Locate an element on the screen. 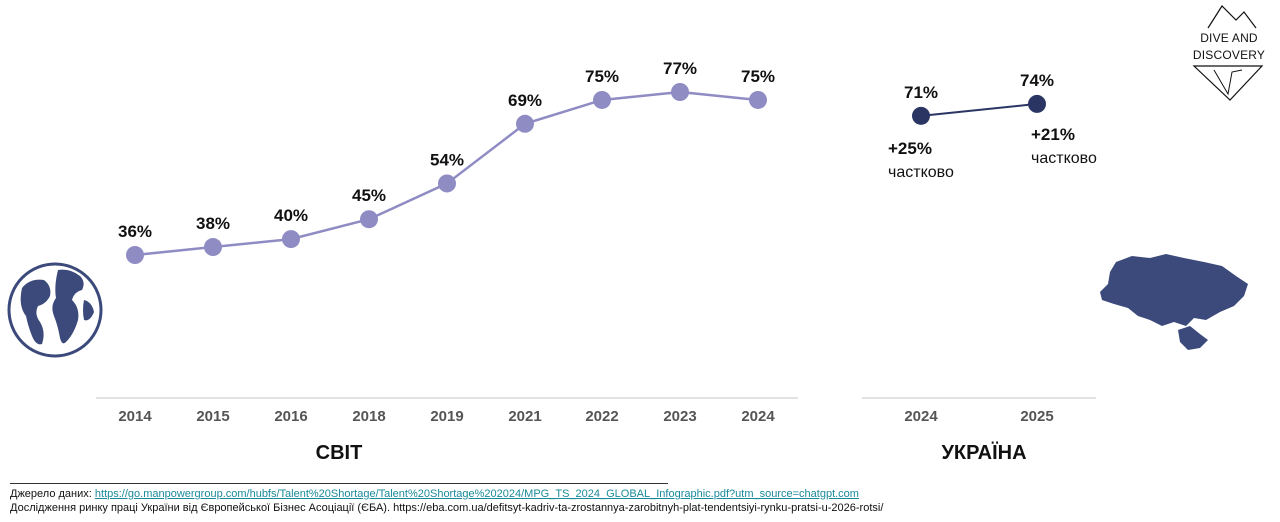 This screenshot has height=522, width=1280. sources-divider is located at coordinates (339, 483).